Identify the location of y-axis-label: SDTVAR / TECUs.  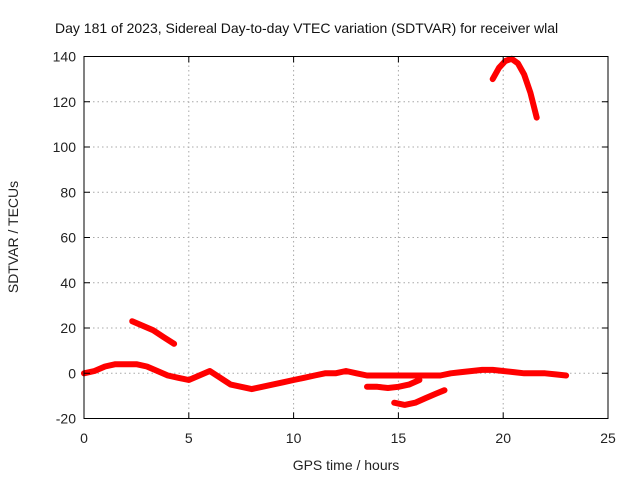
(13, 237).